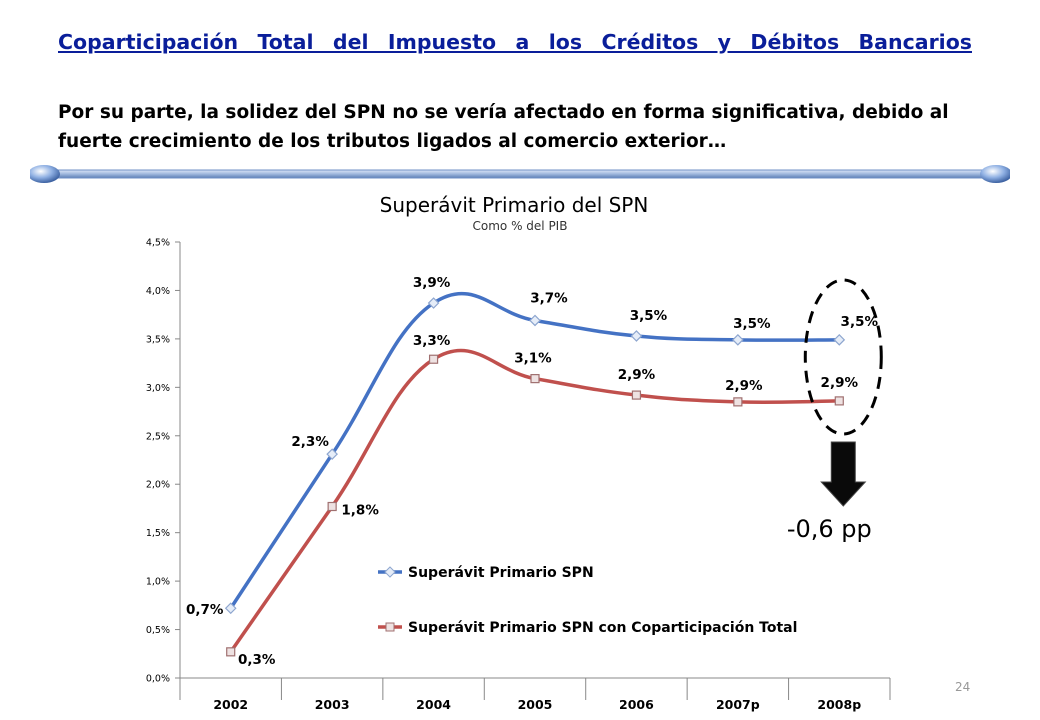 Image resolution: width=1040 pixels, height=720 pixels. Describe the element at coordinates (205, 610) in the screenshot. I see `data-label: 0,7%` at that location.